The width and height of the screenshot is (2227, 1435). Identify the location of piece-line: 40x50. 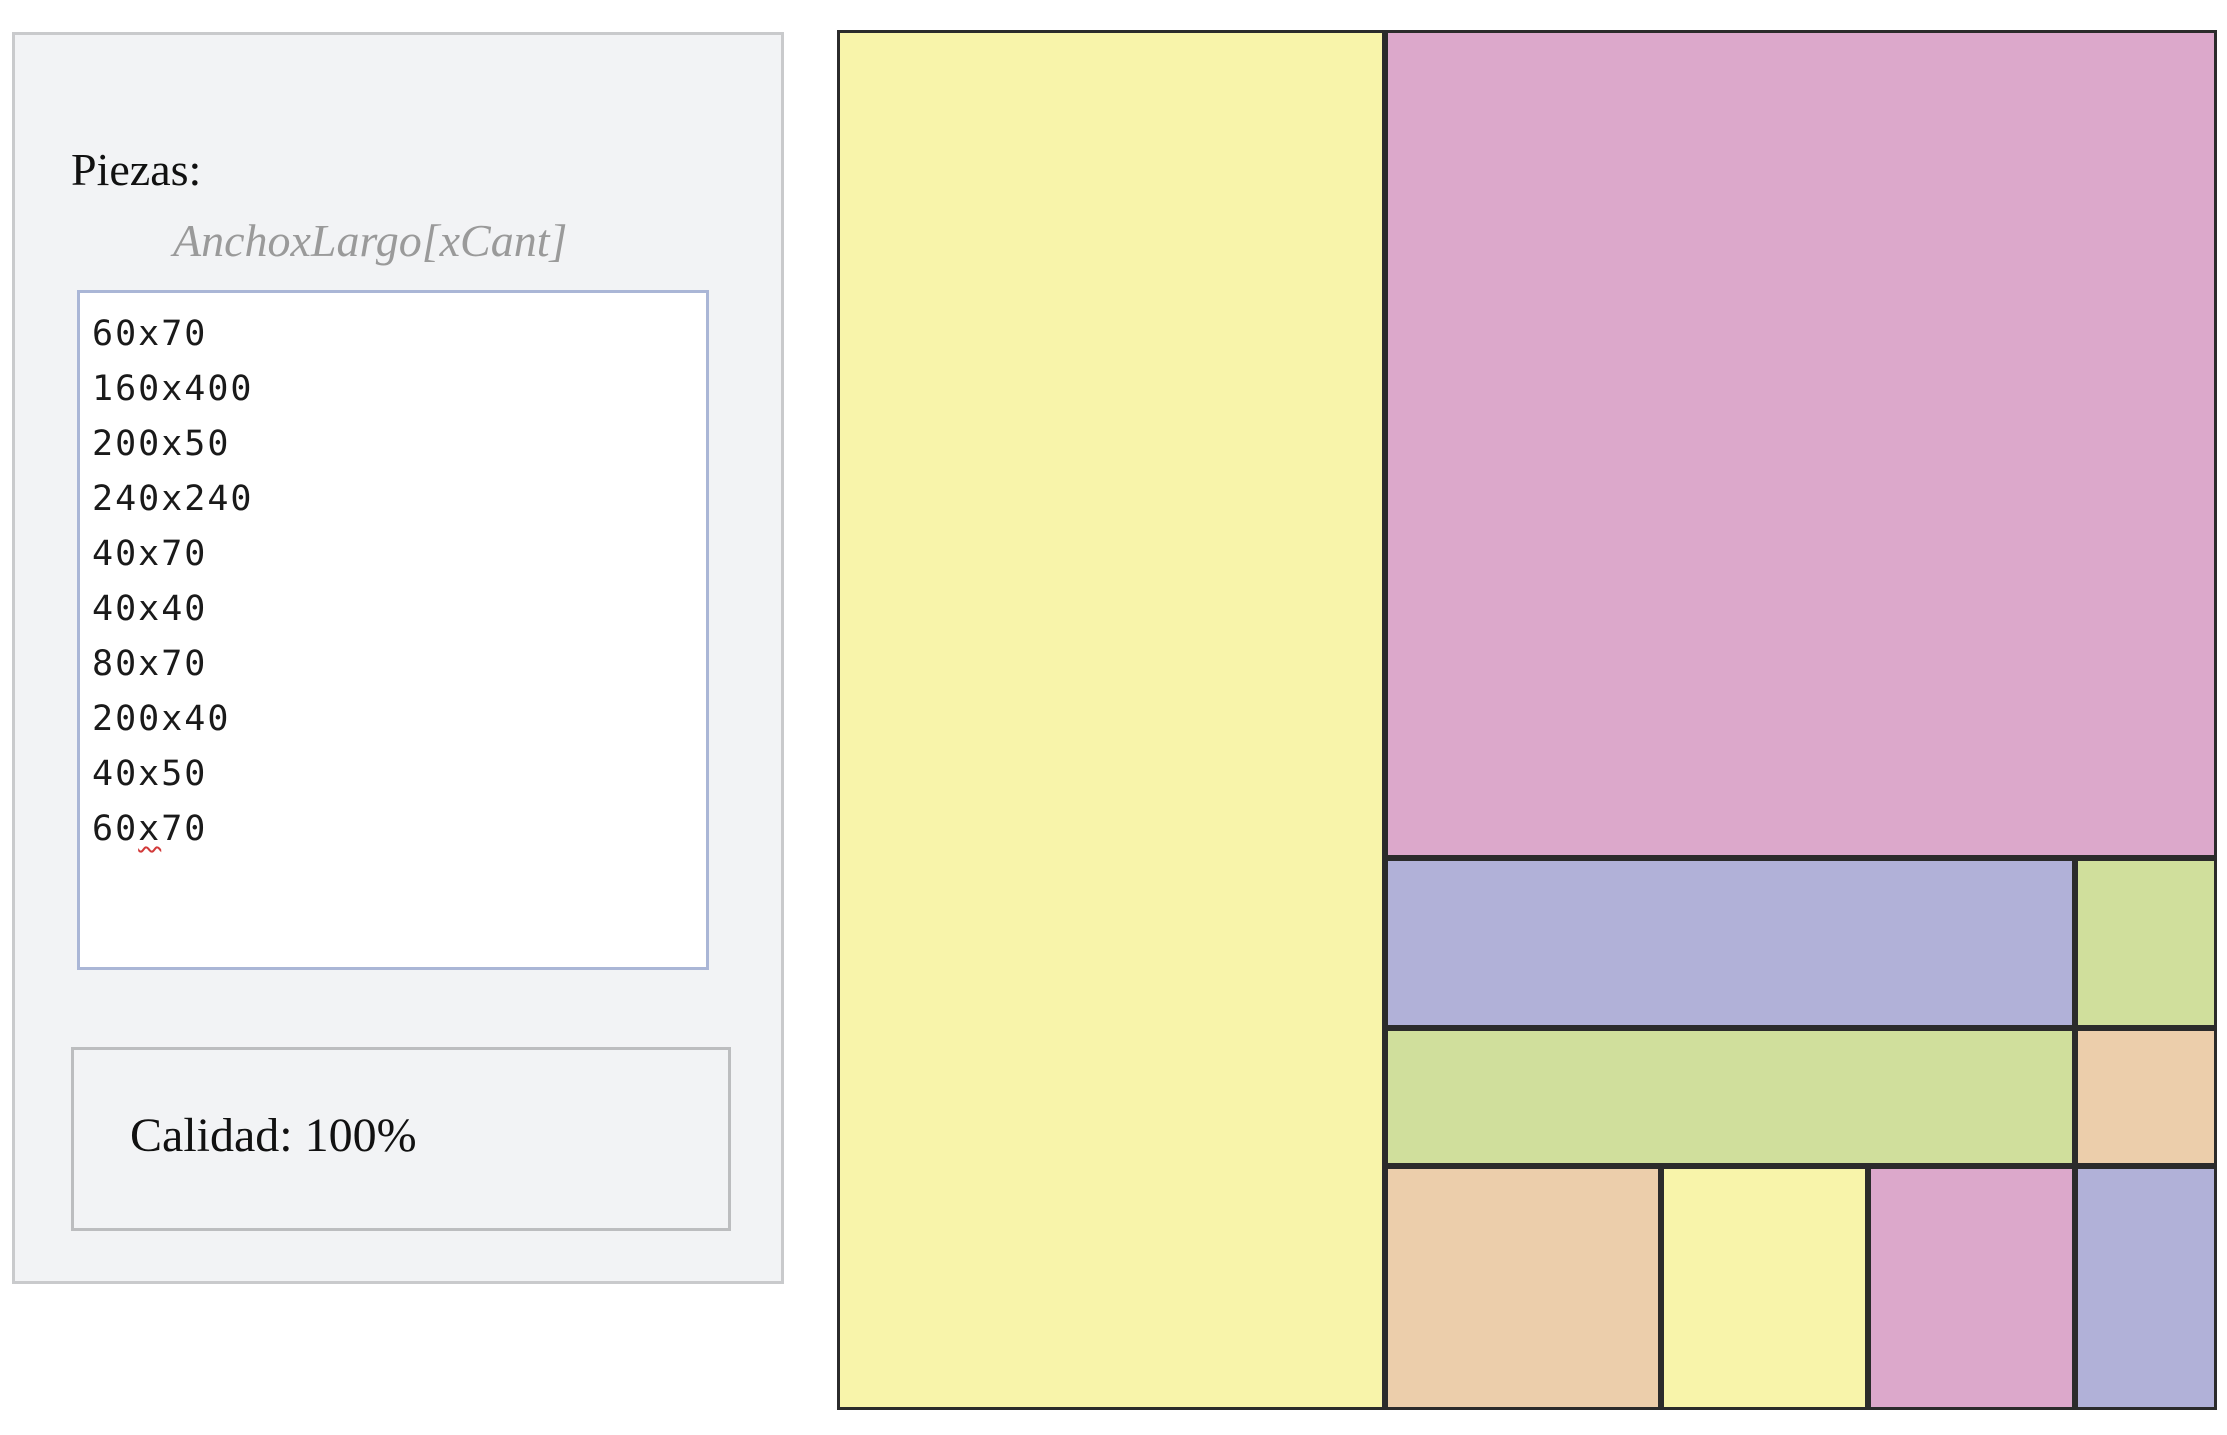
(150, 774).